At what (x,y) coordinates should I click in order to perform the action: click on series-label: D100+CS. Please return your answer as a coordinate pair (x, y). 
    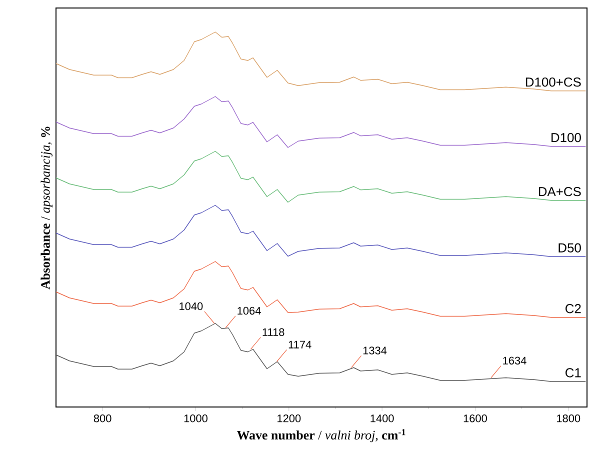
    Looking at the image, I should click on (553, 82).